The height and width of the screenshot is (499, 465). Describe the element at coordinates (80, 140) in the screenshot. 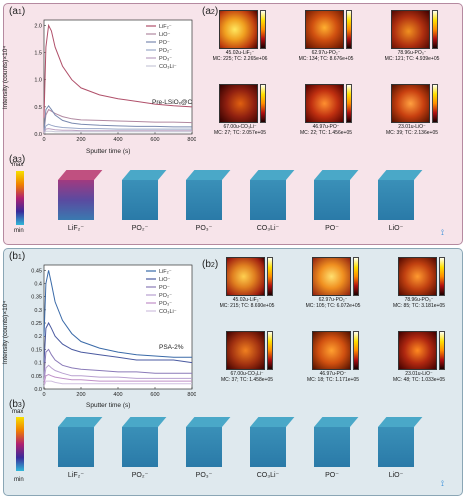

I see `chart1-xtick-label: 200` at that location.